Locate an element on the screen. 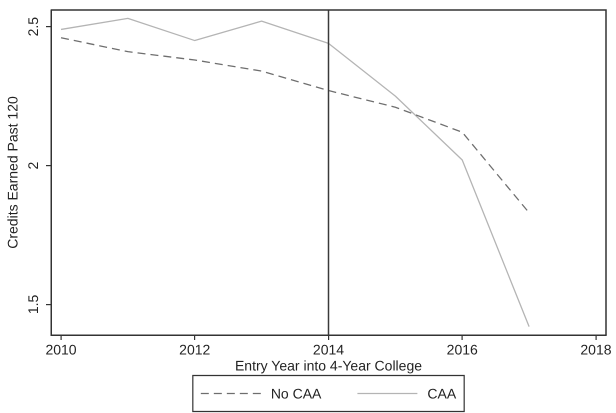  x-tick-label: 2010 is located at coordinates (61, 349).